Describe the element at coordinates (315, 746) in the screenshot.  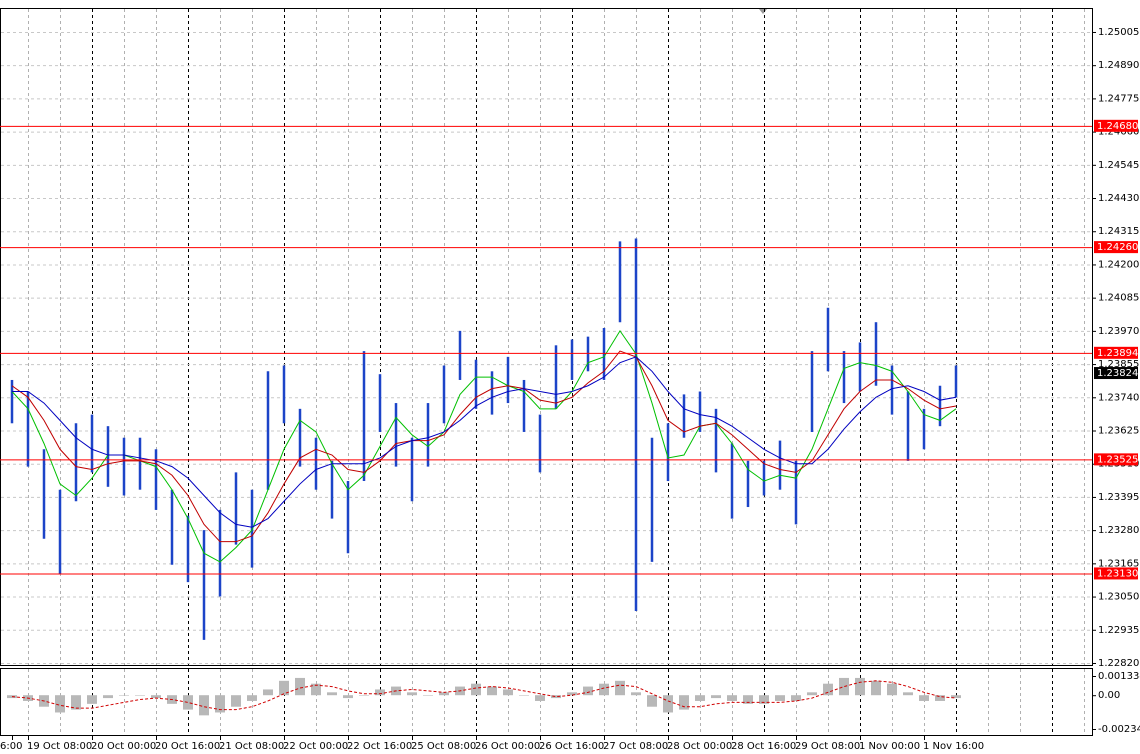
I see `x-tick-label: 22 Oct 00:00` at that location.